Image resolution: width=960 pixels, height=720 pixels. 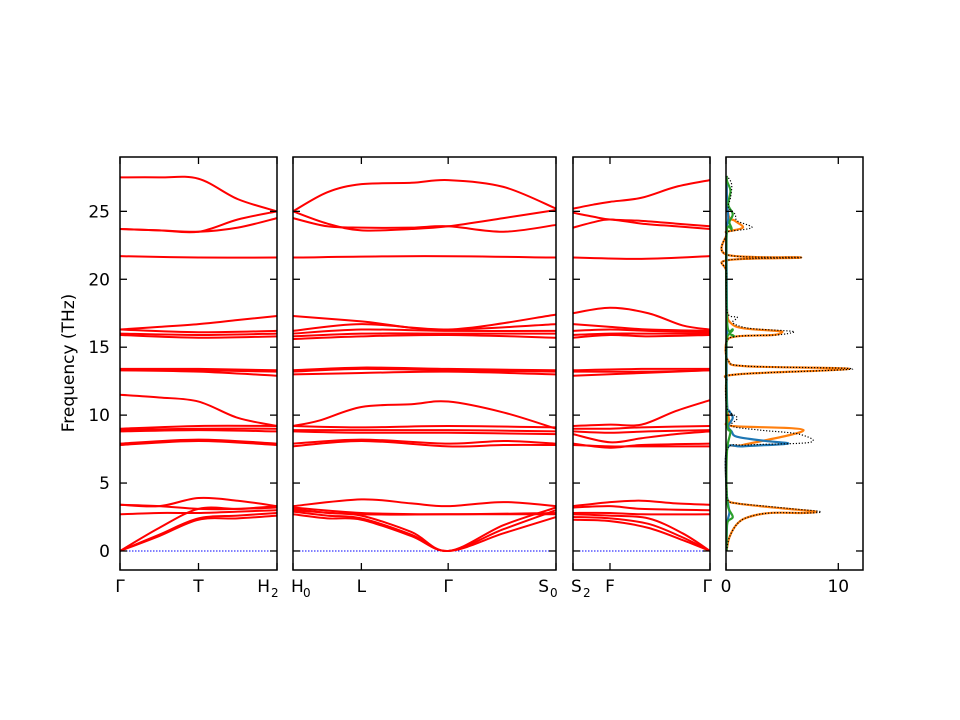 I want to click on dos-panel: 0 10, so click(x=792, y=376).